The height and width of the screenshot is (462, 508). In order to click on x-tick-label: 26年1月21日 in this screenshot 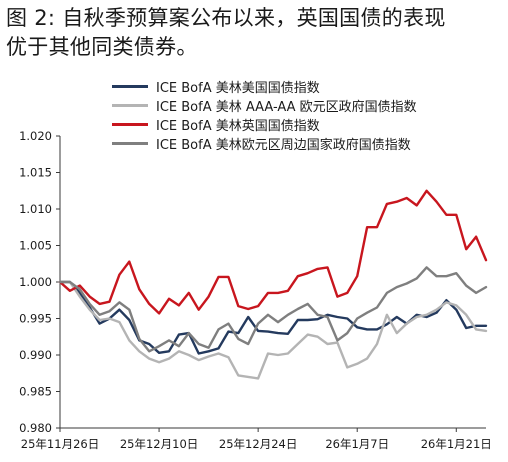, I will do `click(456, 444)`.